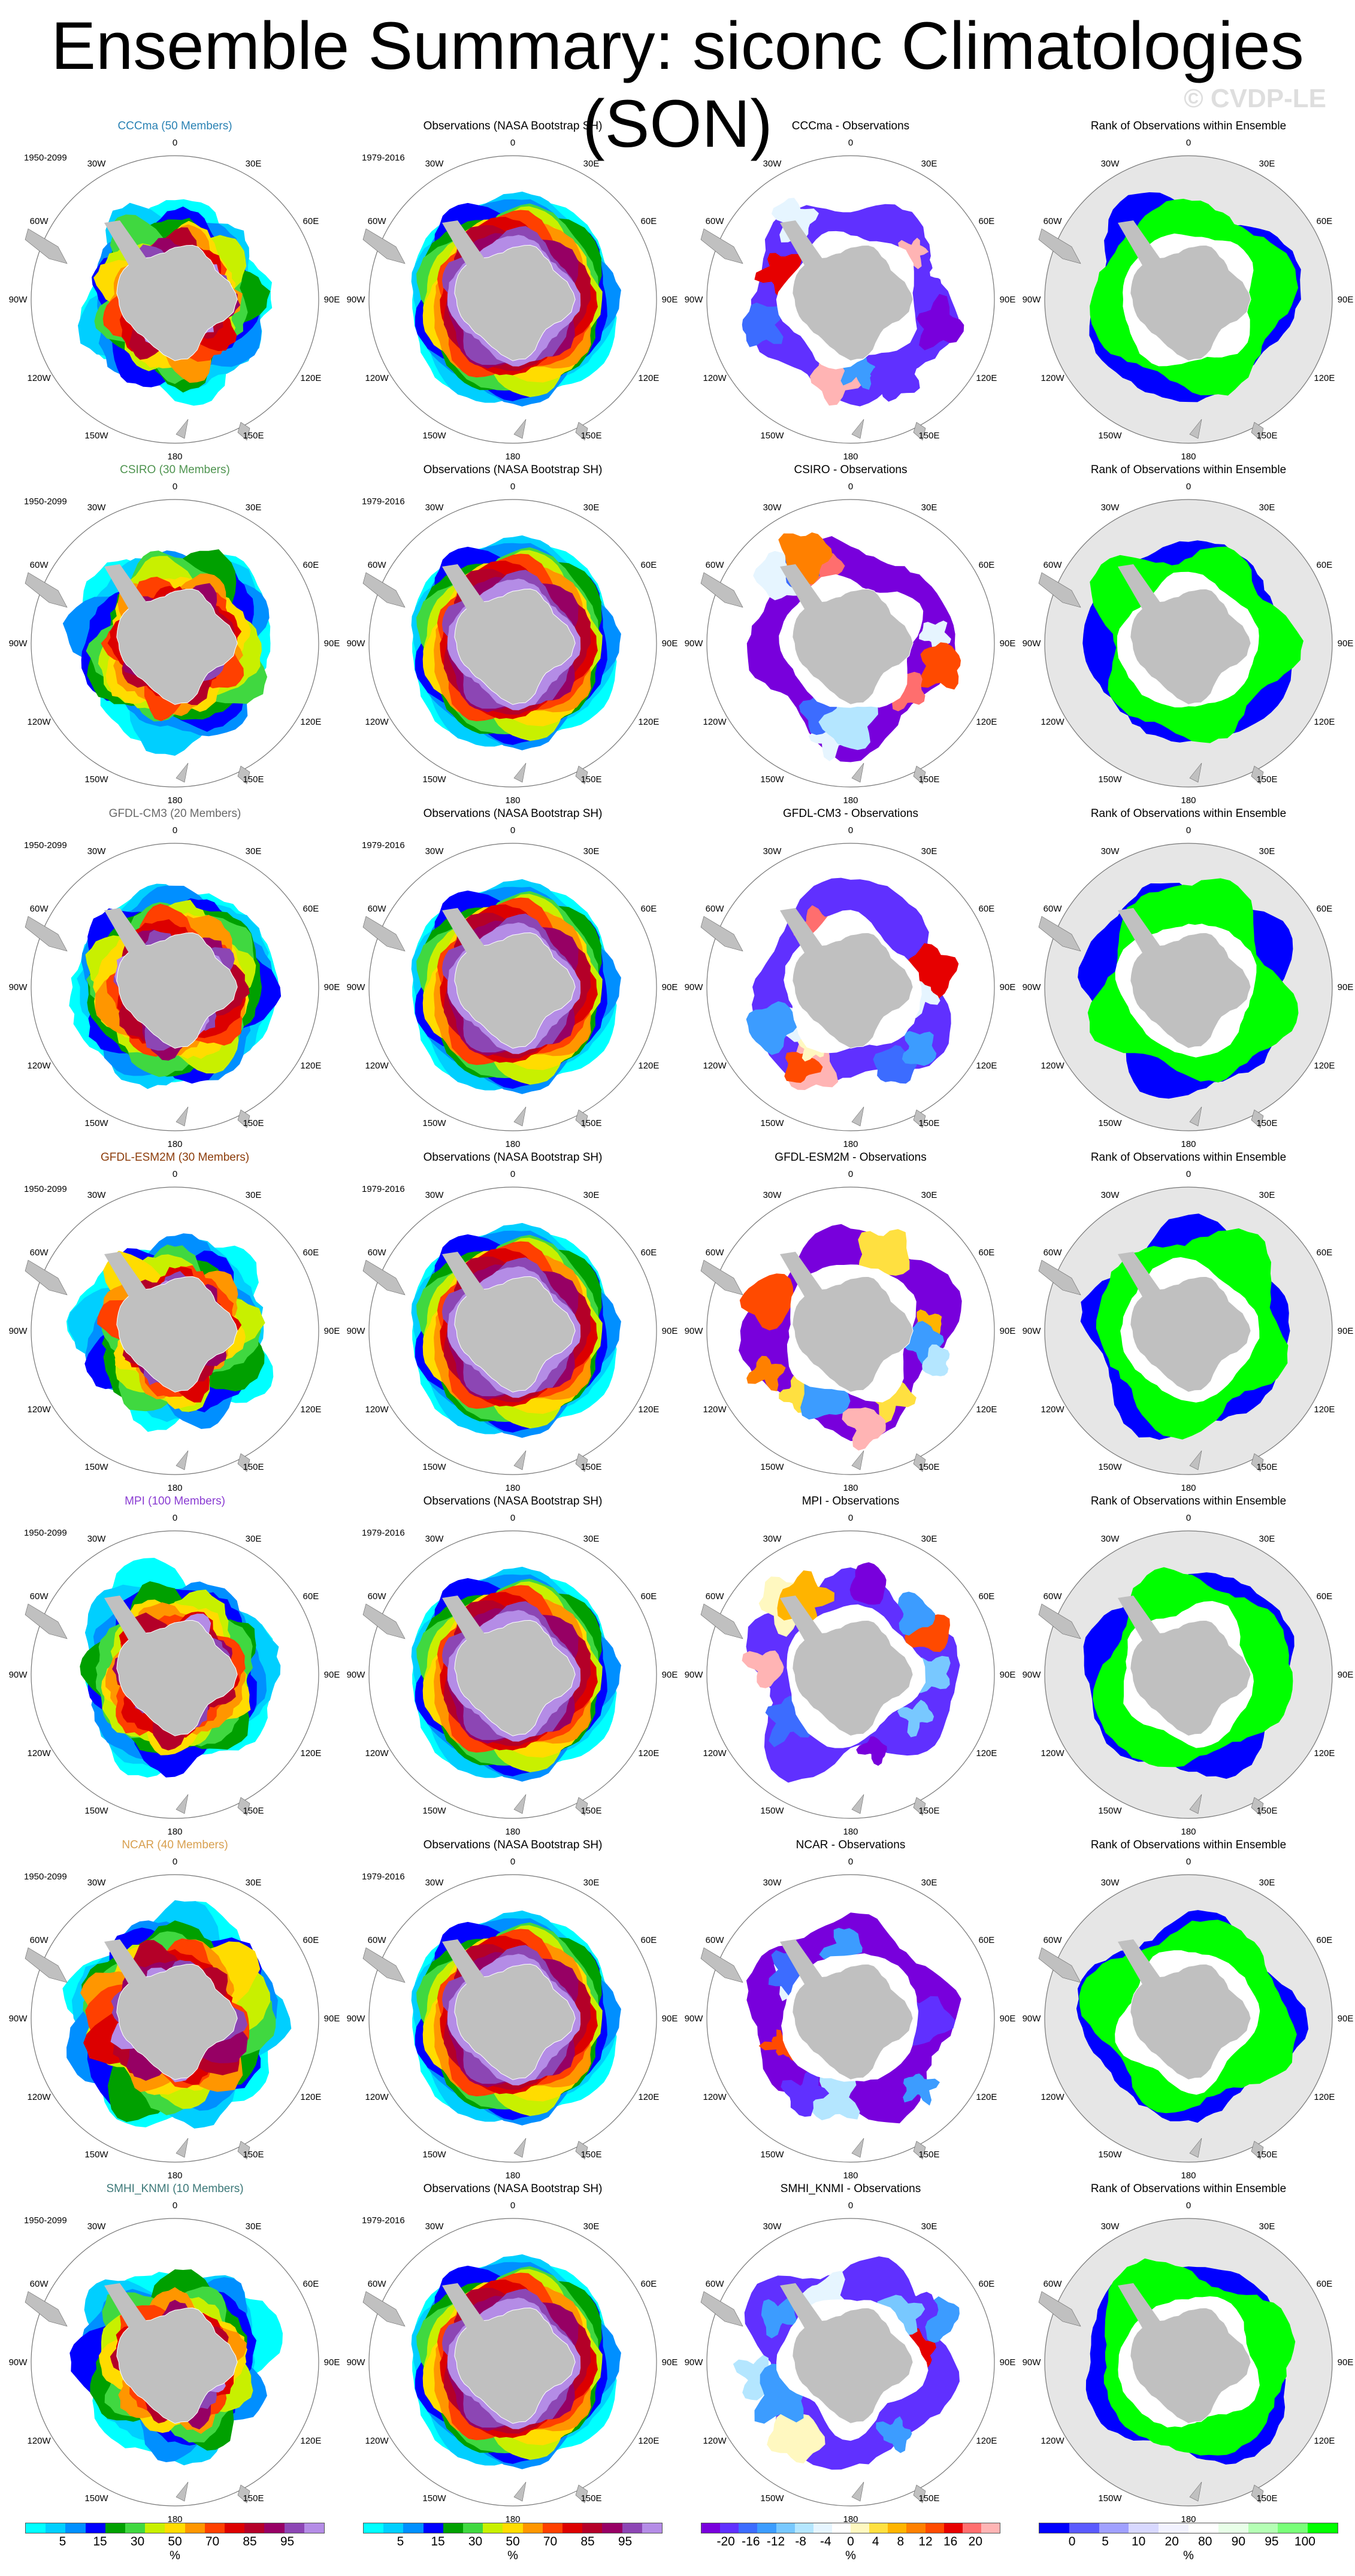 This screenshot has width=1355, height=2576. What do you see at coordinates (174, 813) in the screenshot?
I see `model-title: GFDL-CM3 (20 Members)` at bounding box center [174, 813].